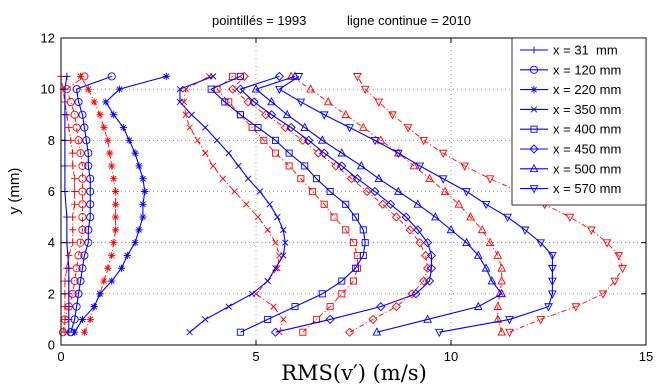 The image size is (656, 391). What do you see at coordinates (534, 129) in the screenshot?
I see `legend-marker-square` at bounding box center [534, 129].